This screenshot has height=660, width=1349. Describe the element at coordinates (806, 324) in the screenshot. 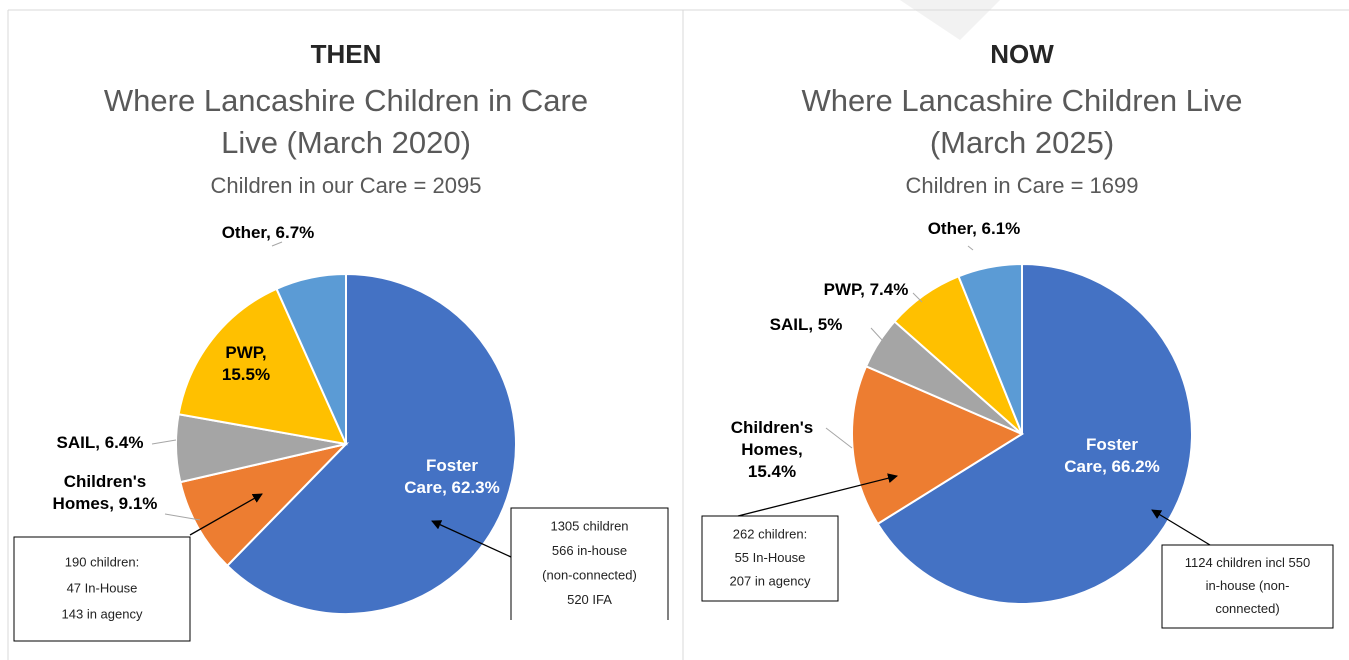

I see `data-label: SAIL, 5%` at that location.